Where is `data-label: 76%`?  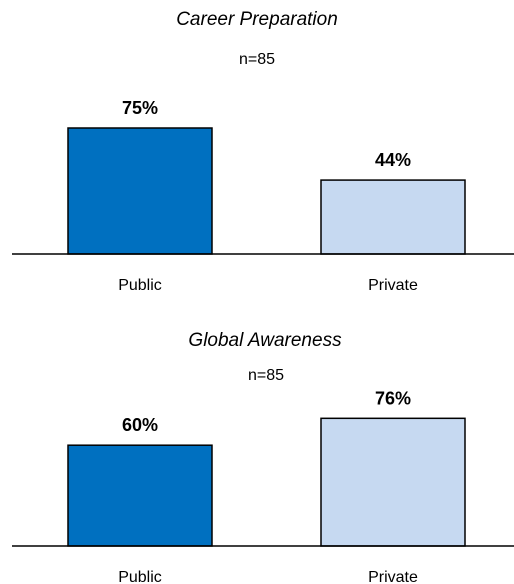 data-label: 76% is located at coordinates (393, 398).